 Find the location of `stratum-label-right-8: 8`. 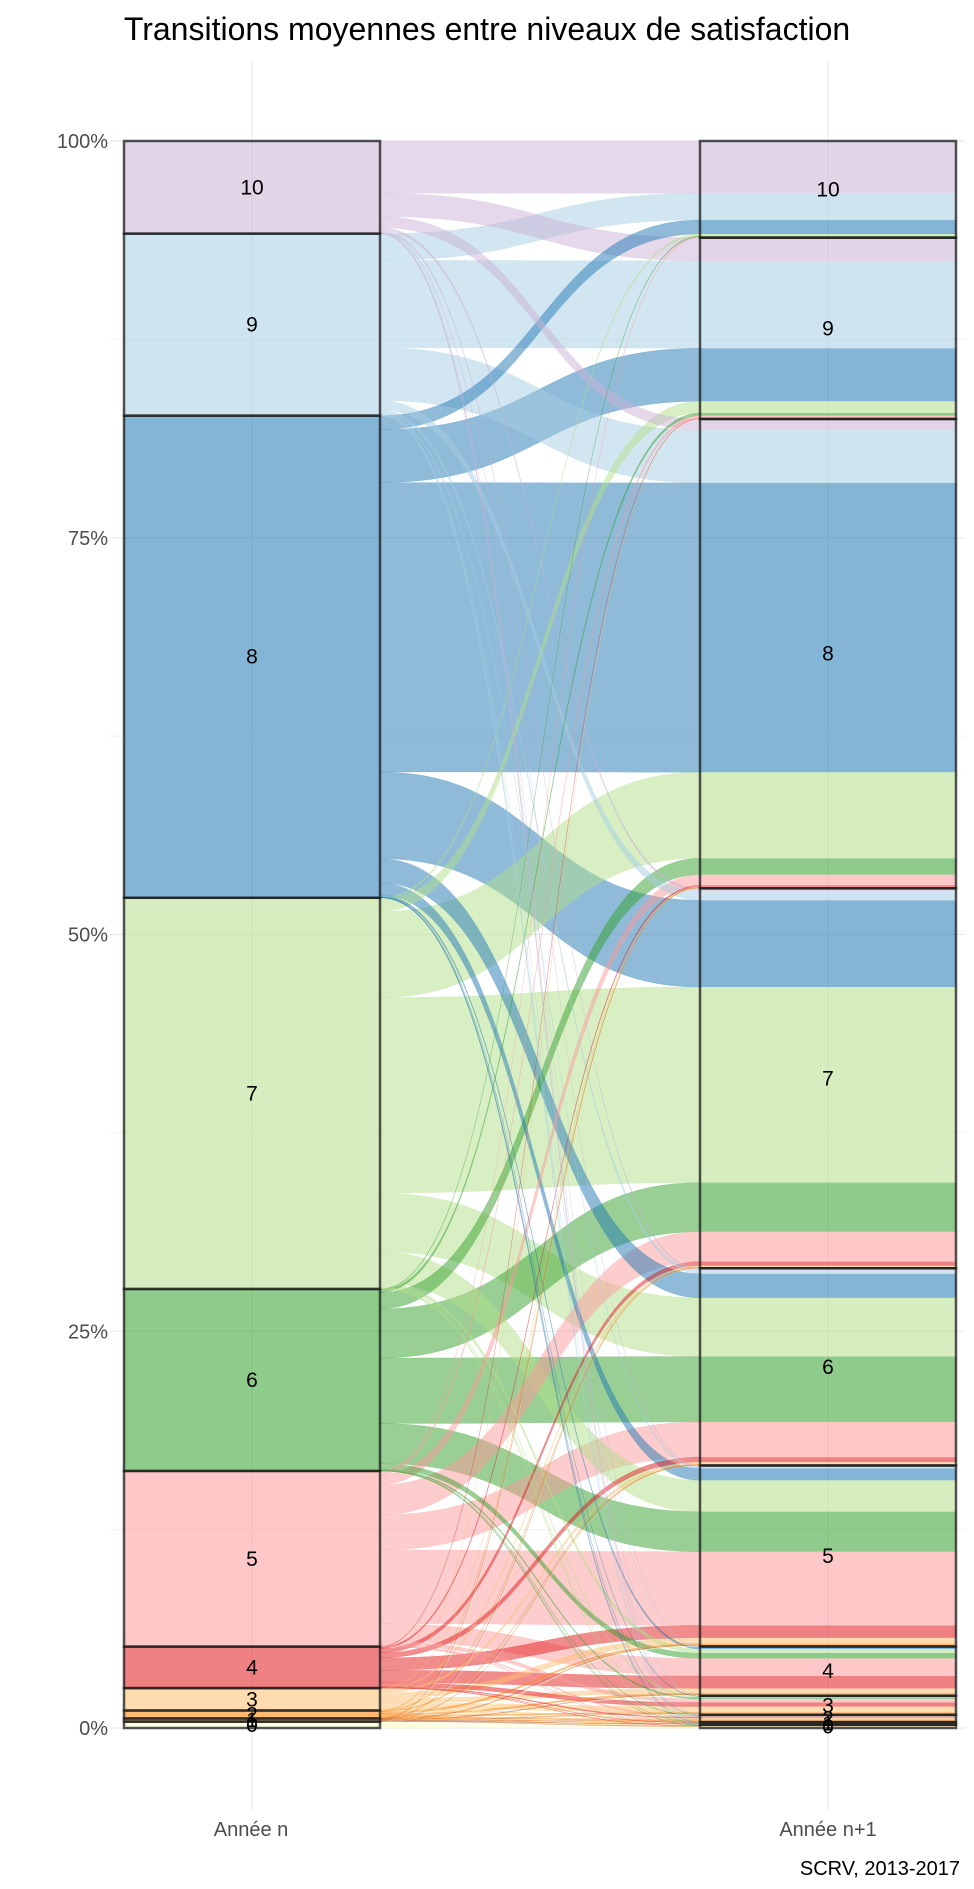

stratum-label-right-8: 8 is located at coordinates (828, 654).